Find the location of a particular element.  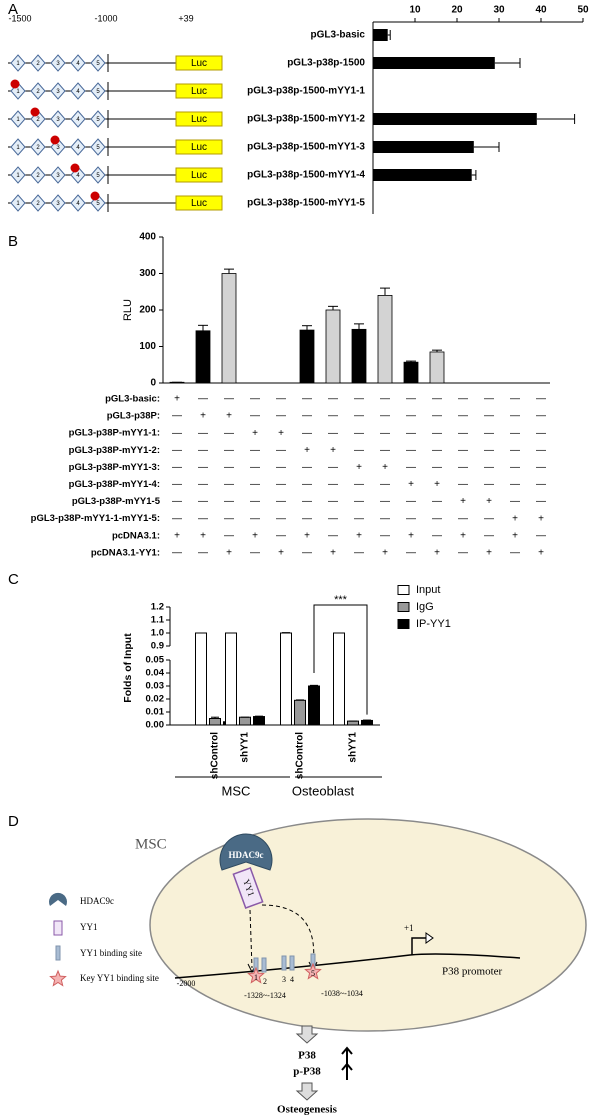

construct-label: +39 is located at coordinates (185, 18).